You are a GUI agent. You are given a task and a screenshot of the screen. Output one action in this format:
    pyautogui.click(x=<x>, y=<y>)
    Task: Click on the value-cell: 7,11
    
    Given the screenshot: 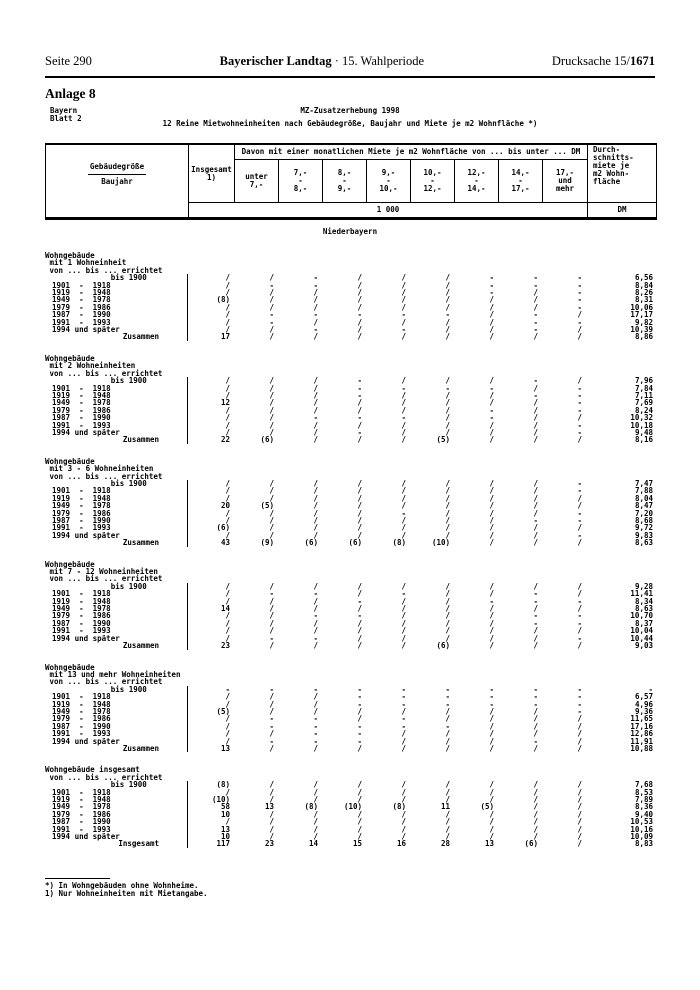 What is the action you would take?
    pyautogui.click(x=643, y=395)
    